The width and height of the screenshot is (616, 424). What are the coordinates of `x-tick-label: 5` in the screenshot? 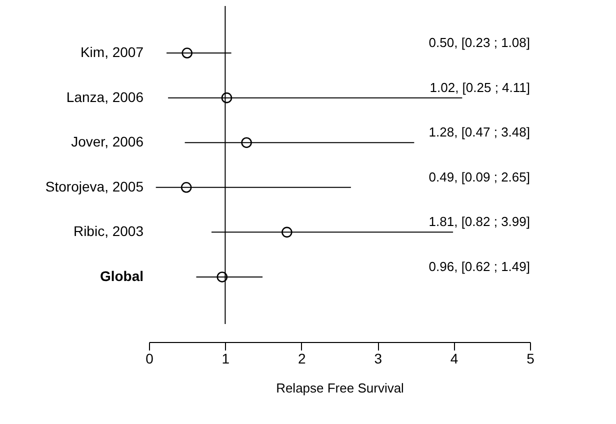 It's located at (530, 358).